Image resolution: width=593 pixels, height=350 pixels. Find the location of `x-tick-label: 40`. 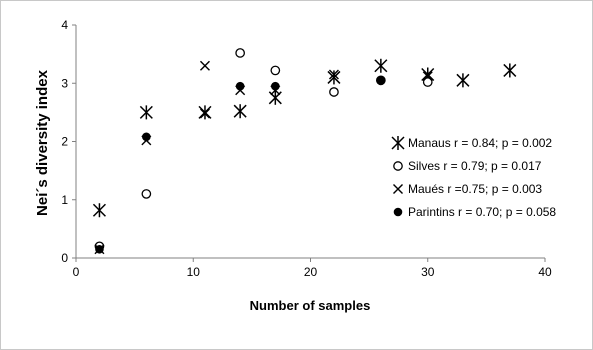

x-tick-label: 40 is located at coordinates (545, 272).